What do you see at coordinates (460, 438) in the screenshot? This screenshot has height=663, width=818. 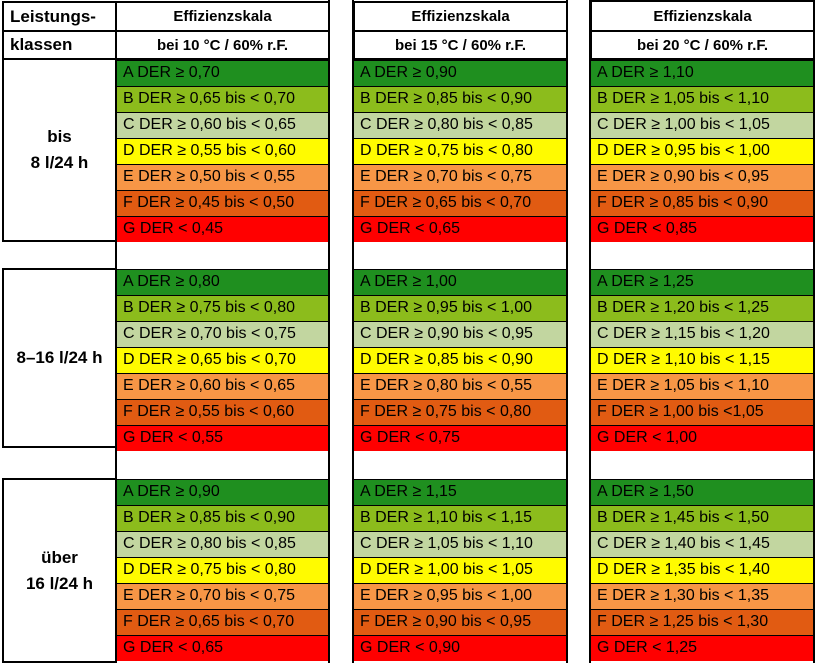 I see `rating-row-g: G DER < 0,75` at bounding box center [460, 438].